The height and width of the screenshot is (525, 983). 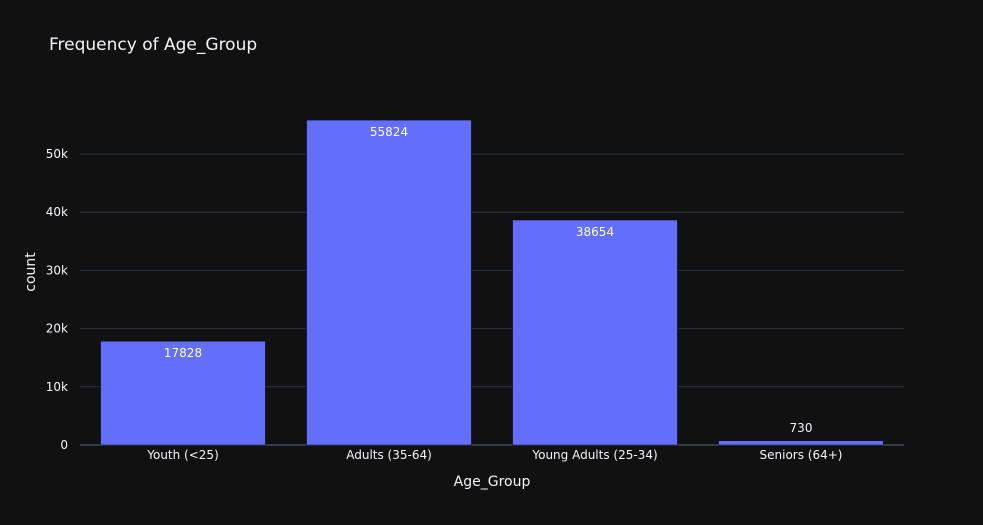 I want to click on y-tick-label: 40k, so click(x=57, y=212).